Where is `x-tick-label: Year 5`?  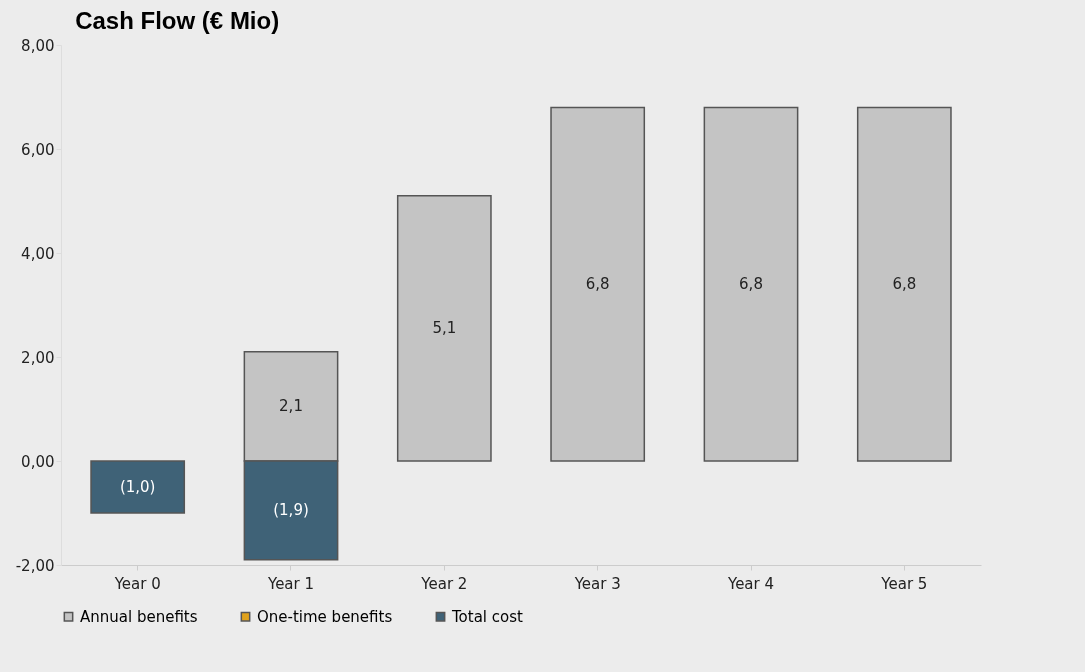
x-tick-label: Year 5 is located at coordinates (904, 583).